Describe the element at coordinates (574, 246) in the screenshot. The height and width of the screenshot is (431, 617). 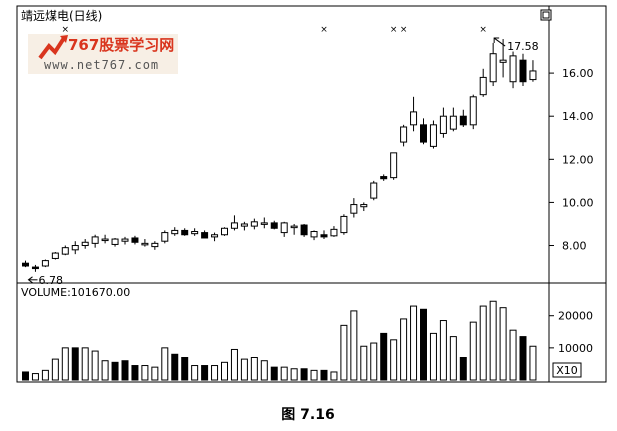
I see `price-tick-label: 8.00` at that location.